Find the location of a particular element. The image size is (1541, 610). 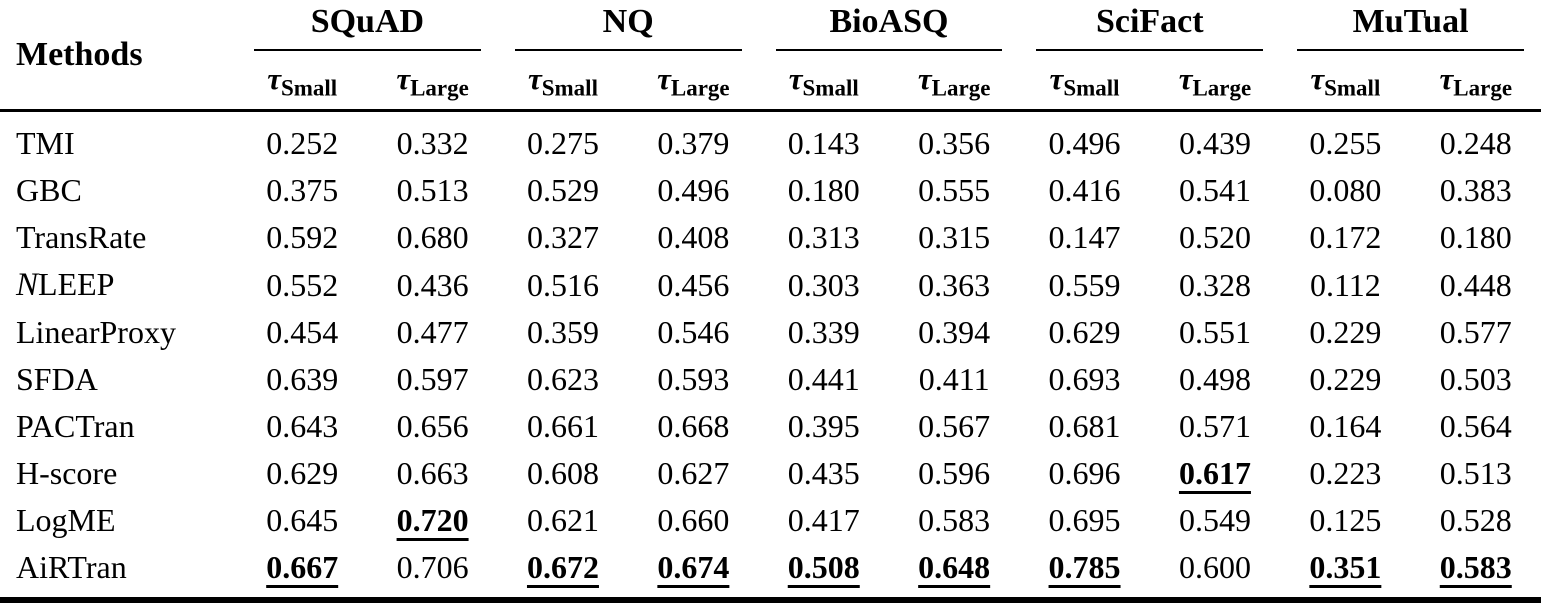

score-value: 0.416 is located at coordinates (1084, 190).